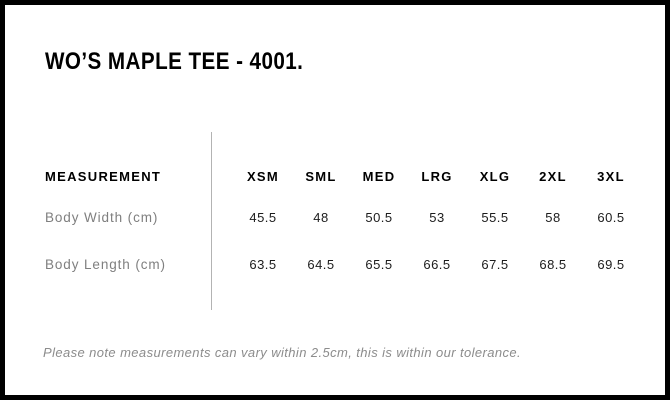 This screenshot has height=400, width=670. Describe the element at coordinates (611, 217) in the screenshot. I see `table-cell-body-width-3xl: 60.5` at that location.